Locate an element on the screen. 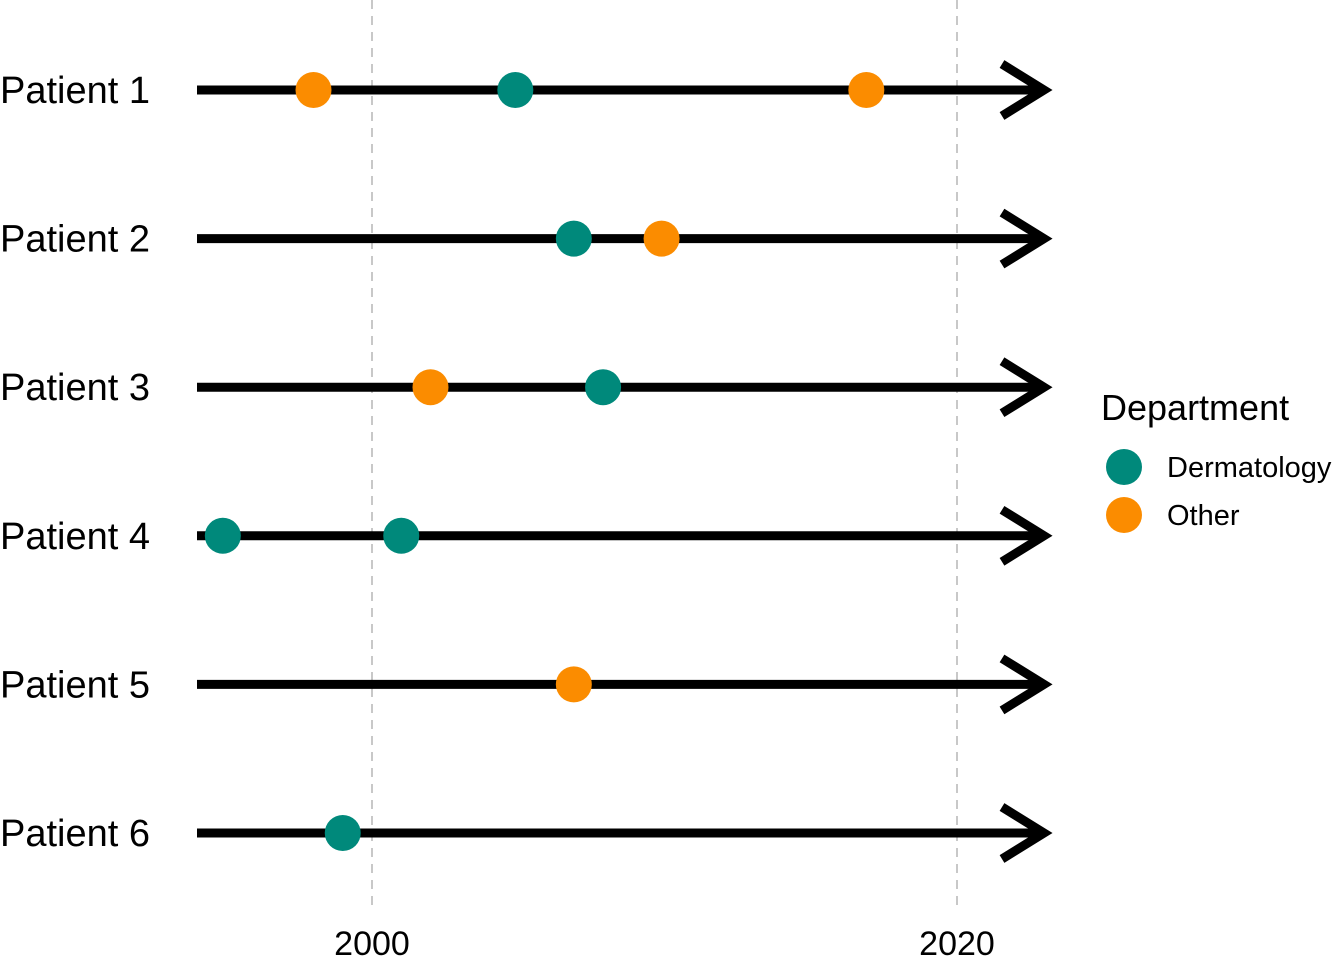 The width and height of the screenshot is (1344, 960). x-tick-label-2020: 2020 is located at coordinates (957, 942).